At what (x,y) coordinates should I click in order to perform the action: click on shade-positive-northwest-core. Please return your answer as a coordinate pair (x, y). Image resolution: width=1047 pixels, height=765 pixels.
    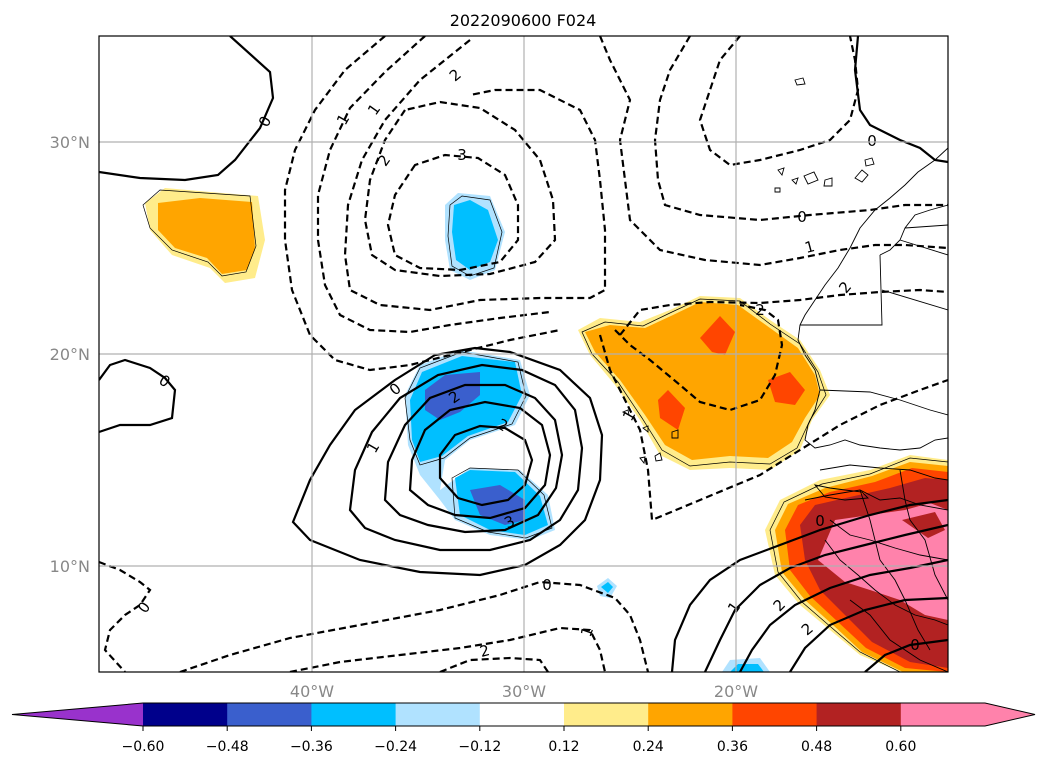
    Looking at the image, I should click on (206, 236).